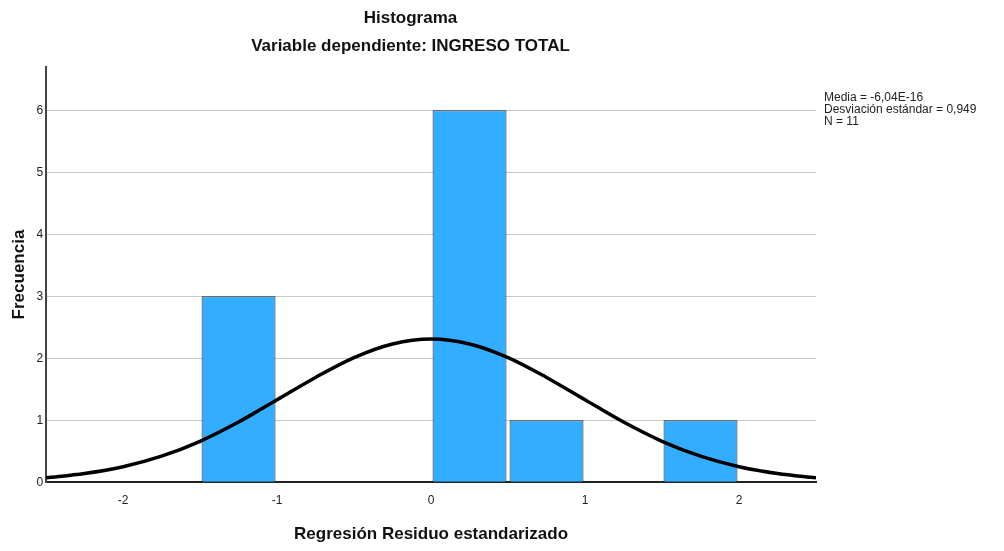  What do you see at coordinates (842, 121) in the screenshot?
I see `text: N = 11` at bounding box center [842, 121].